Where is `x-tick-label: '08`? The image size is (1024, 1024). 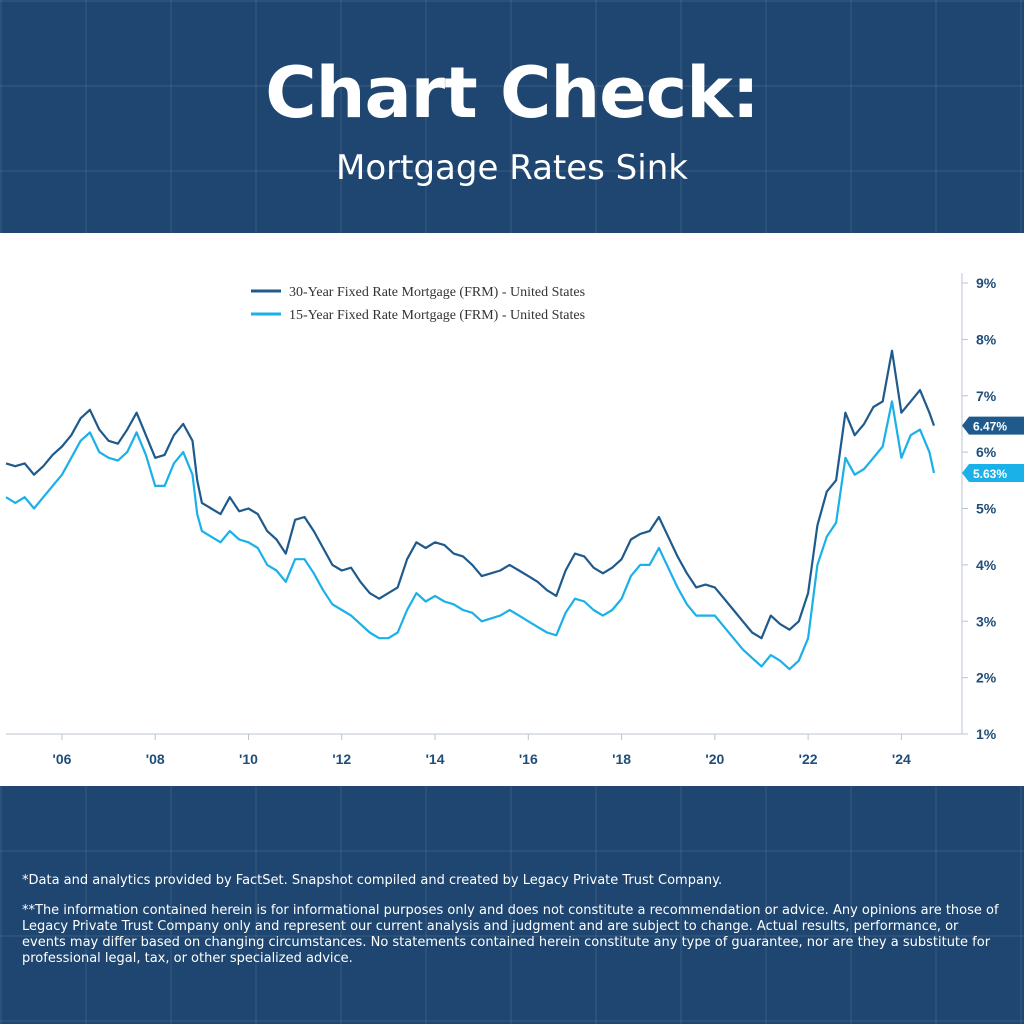
x-tick-label: '08 is located at coordinates (155, 759).